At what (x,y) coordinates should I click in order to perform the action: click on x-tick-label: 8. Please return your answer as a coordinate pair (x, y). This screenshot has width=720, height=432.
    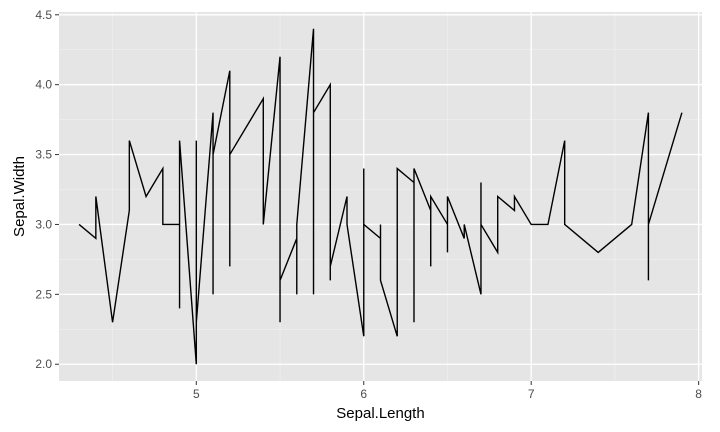
    Looking at the image, I should click on (698, 394).